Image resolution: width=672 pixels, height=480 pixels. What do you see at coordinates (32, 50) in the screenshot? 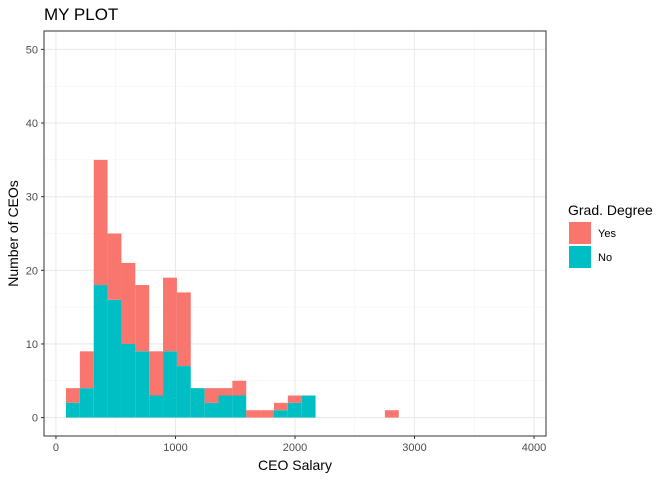
I see `y-tick-label: 50` at bounding box center [32, 50].